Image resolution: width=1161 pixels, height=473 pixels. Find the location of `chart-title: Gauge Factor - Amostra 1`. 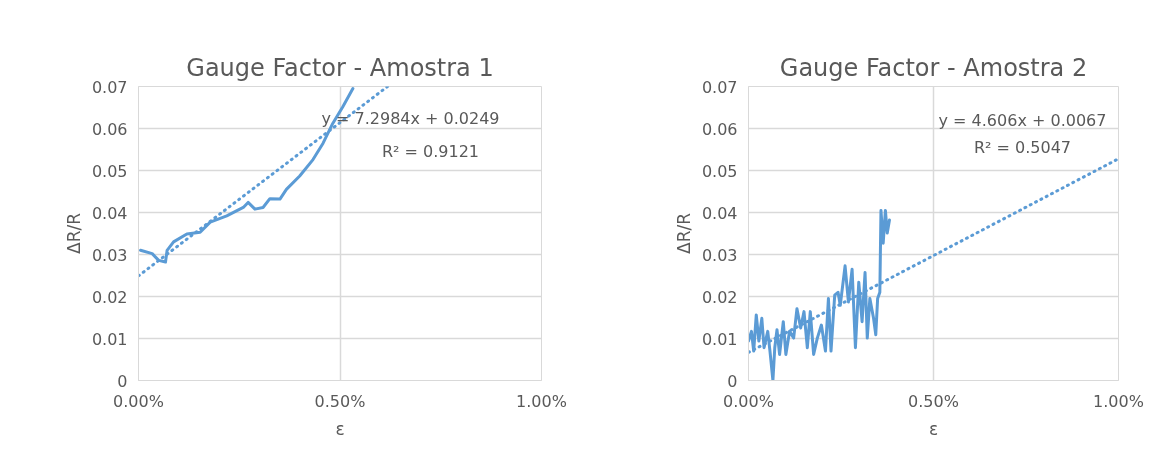

chart-title: Gauge Factor - Amostra 1 is located at coordinates (340, 67).